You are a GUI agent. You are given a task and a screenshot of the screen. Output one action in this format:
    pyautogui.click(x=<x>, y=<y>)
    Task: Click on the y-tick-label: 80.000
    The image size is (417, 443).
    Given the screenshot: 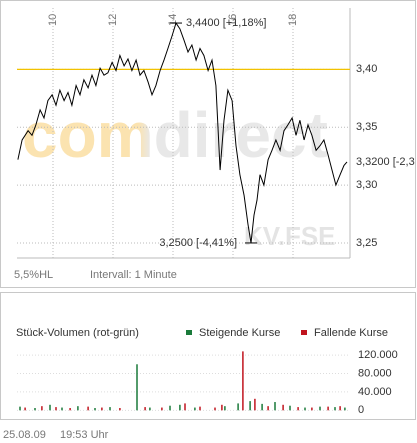 What is the action you would take?
    pyautogui.click(x=375, y=373)
    